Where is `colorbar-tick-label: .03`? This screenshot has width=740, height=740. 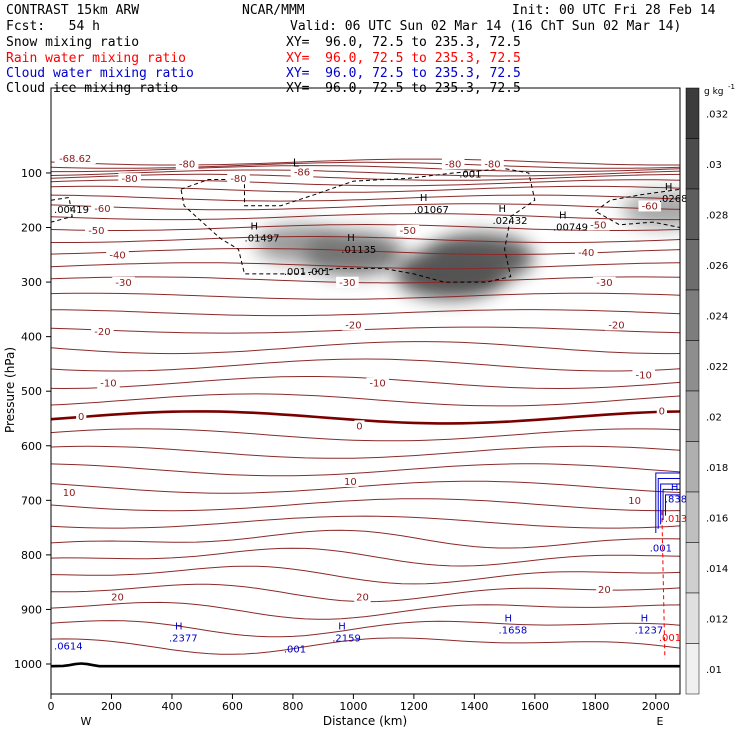 colorbar-tick-label: .03 is located at coordinates (714, 165).